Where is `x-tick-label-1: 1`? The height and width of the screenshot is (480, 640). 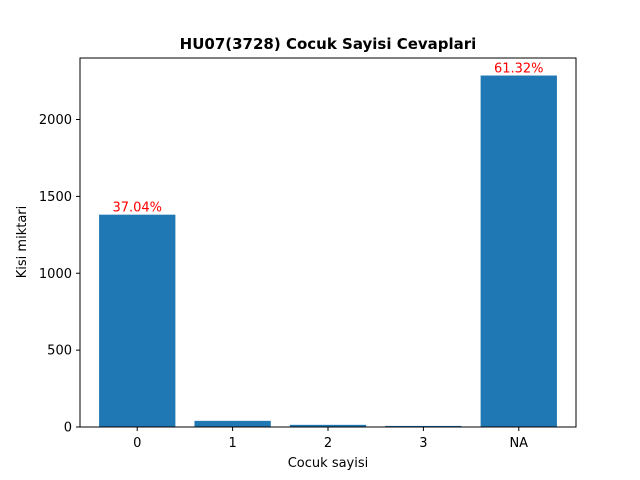 x-tick-label-1: 1 is located at coordinates (232, 443).